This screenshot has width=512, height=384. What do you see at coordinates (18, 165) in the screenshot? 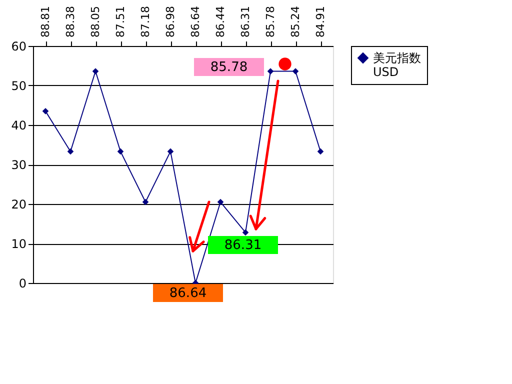
I see `y-tick-label: 30` at bounding box center [18, 165].